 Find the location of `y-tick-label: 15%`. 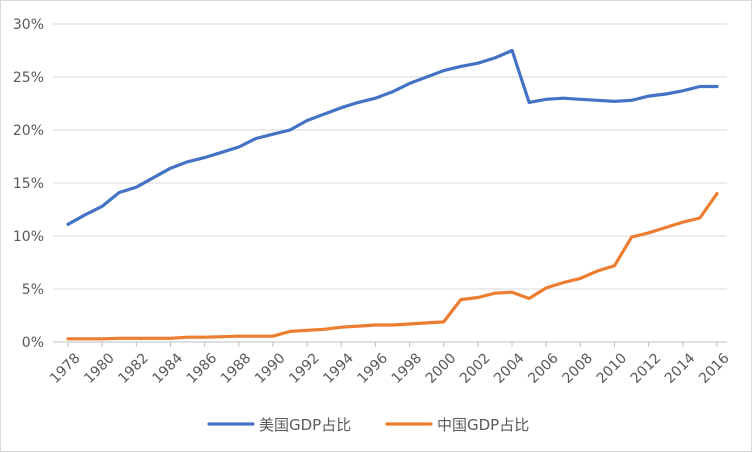

y-tick-label: 15% is located at coordinates (28, 184).